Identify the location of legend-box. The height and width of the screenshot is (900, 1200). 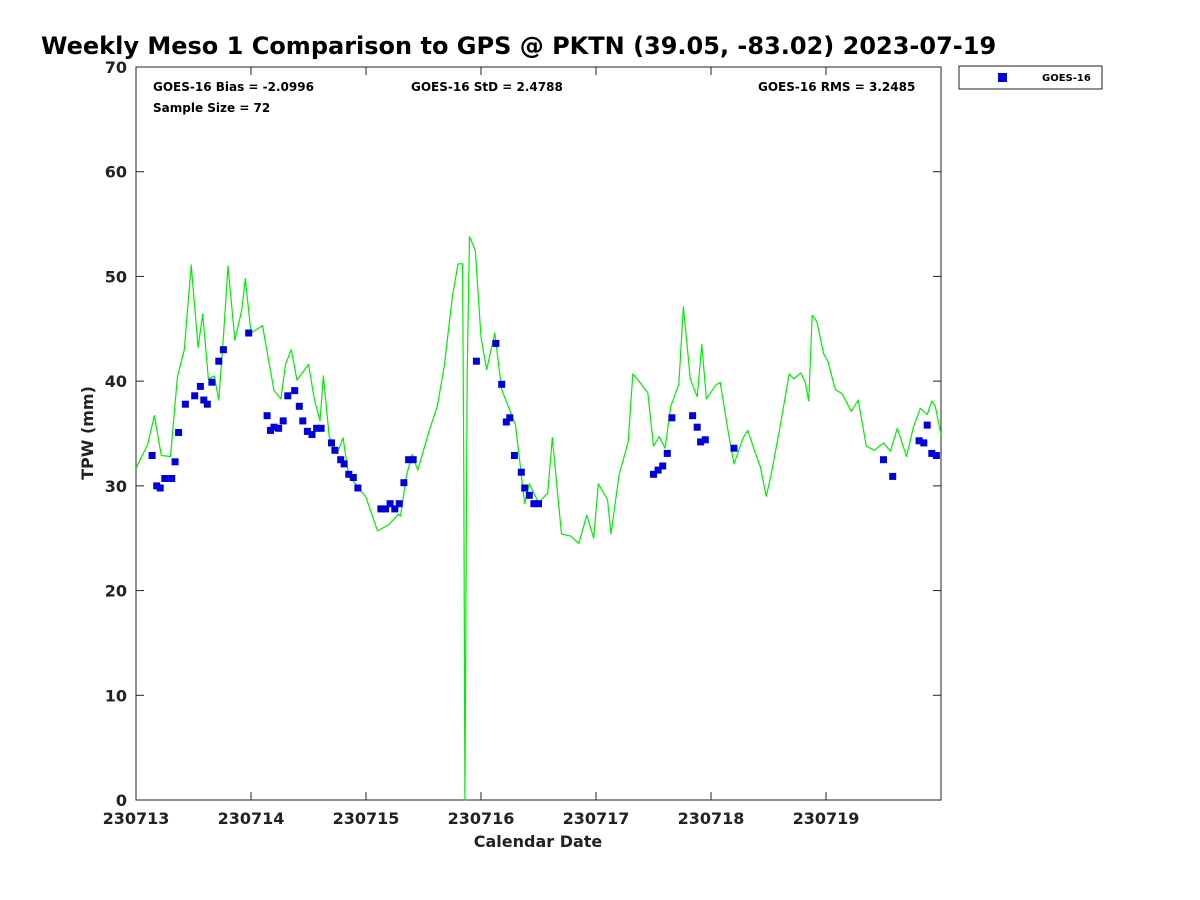
(1030, 77).